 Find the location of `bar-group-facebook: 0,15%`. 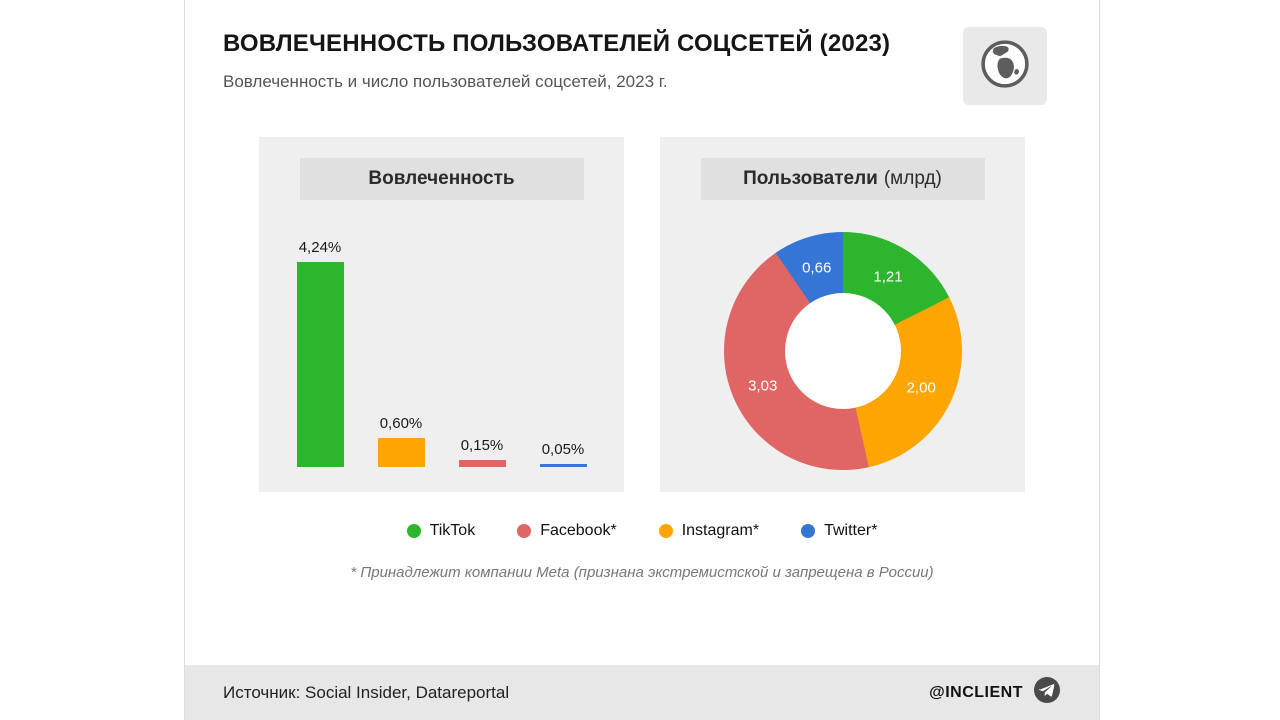

bar-group-facebook: 0,15% is located at coordinates (482, 452).